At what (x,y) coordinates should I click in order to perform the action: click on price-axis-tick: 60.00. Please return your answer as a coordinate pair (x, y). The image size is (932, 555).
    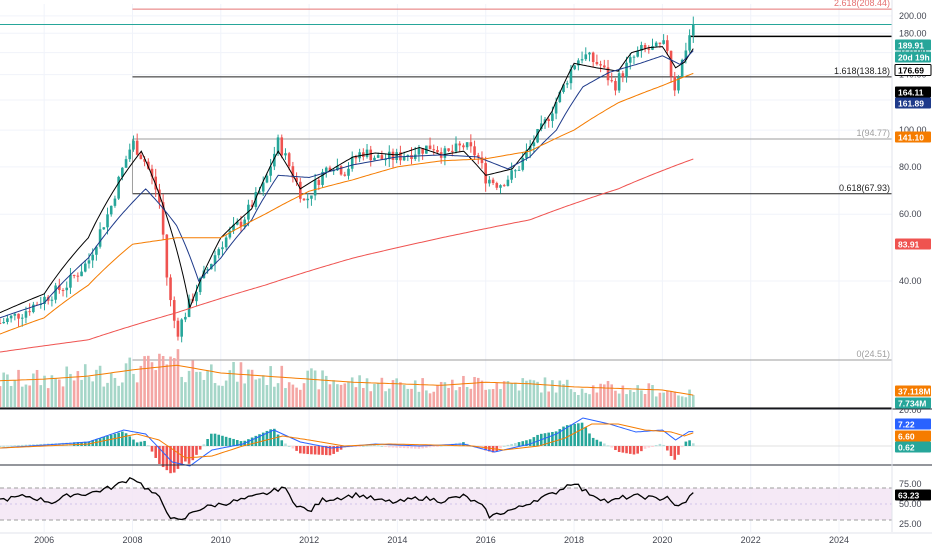
    Looking at the image, I should click on (910, 214).